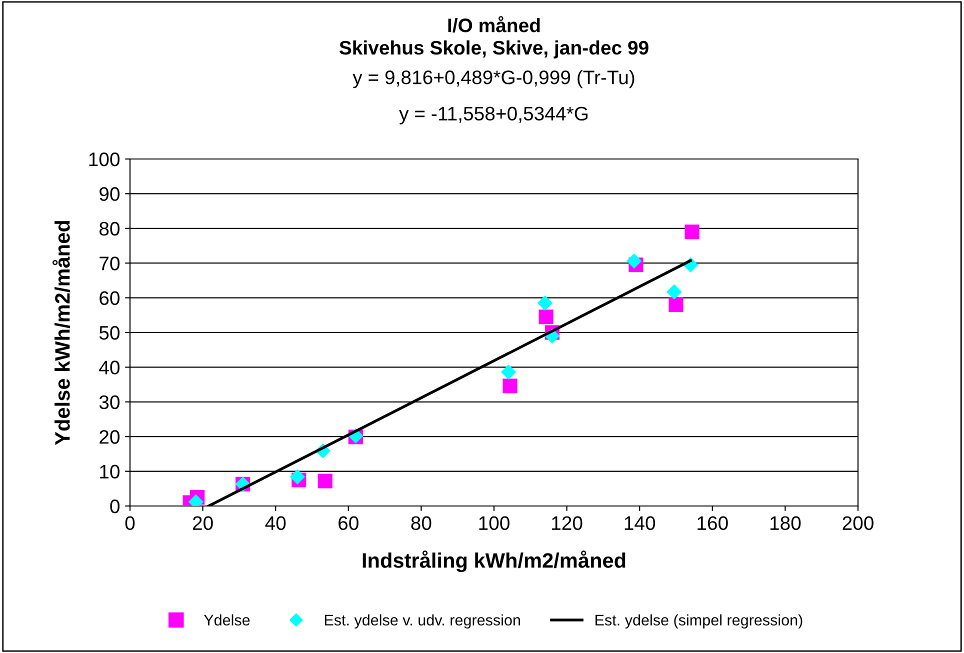 Image resolution: width=964 pixels, height=653 pixels. Describe the element at coordinates (109, 402) in the screenshot. I see `y-tick-label: 30` at that location.